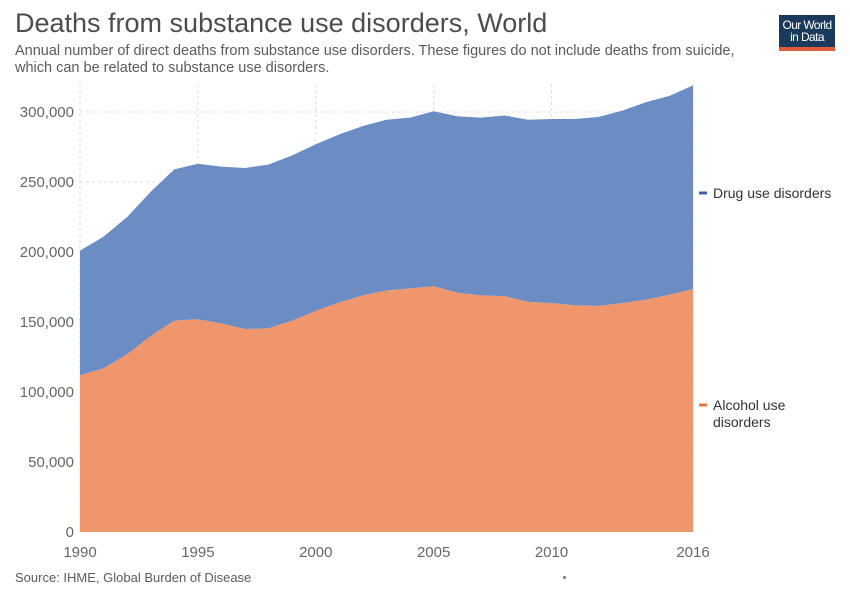 The height and width of the screenshot is (600, 850). I want to click on x-tick-label: 2010, so click(551, 552).